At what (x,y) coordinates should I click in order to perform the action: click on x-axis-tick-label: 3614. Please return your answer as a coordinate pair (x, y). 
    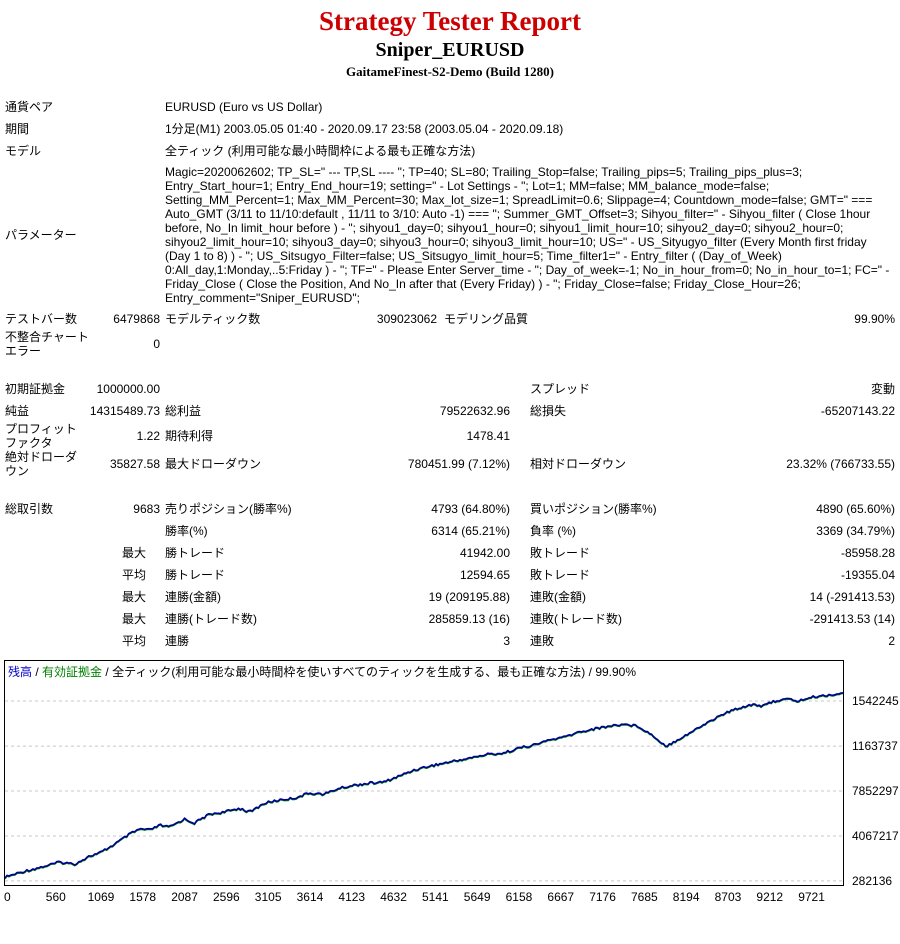
    Looking at the image, I should click on (310, 897).